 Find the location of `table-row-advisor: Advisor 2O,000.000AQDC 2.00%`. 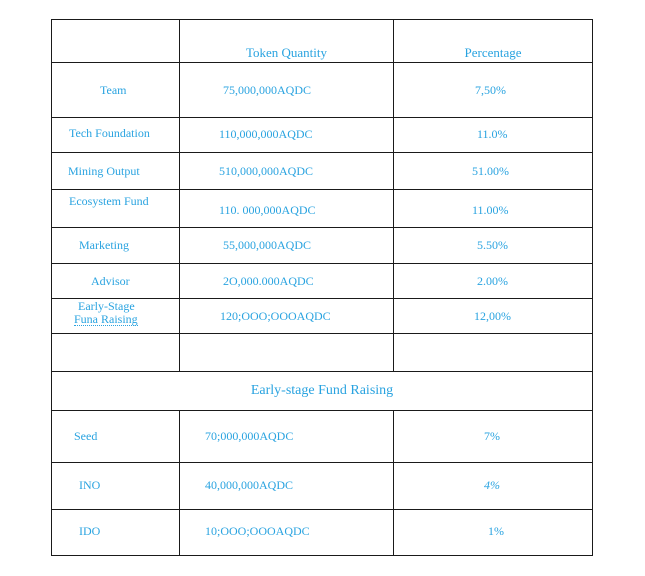

table-row-advisor: Advisor 2O,000.000AQDC 2.00% is located at coordinates (322, 281).